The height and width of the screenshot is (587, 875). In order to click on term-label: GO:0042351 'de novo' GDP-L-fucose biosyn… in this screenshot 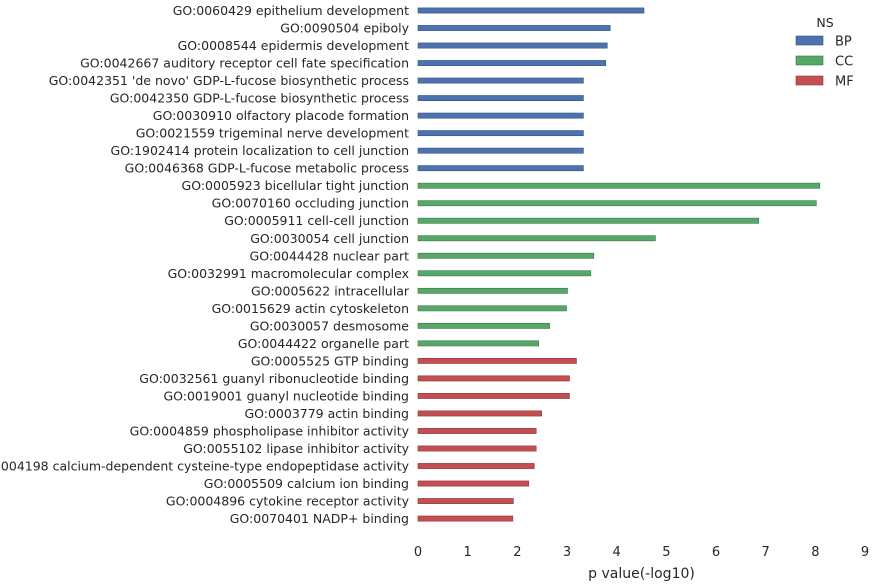, I will do `click(229, 80)`.